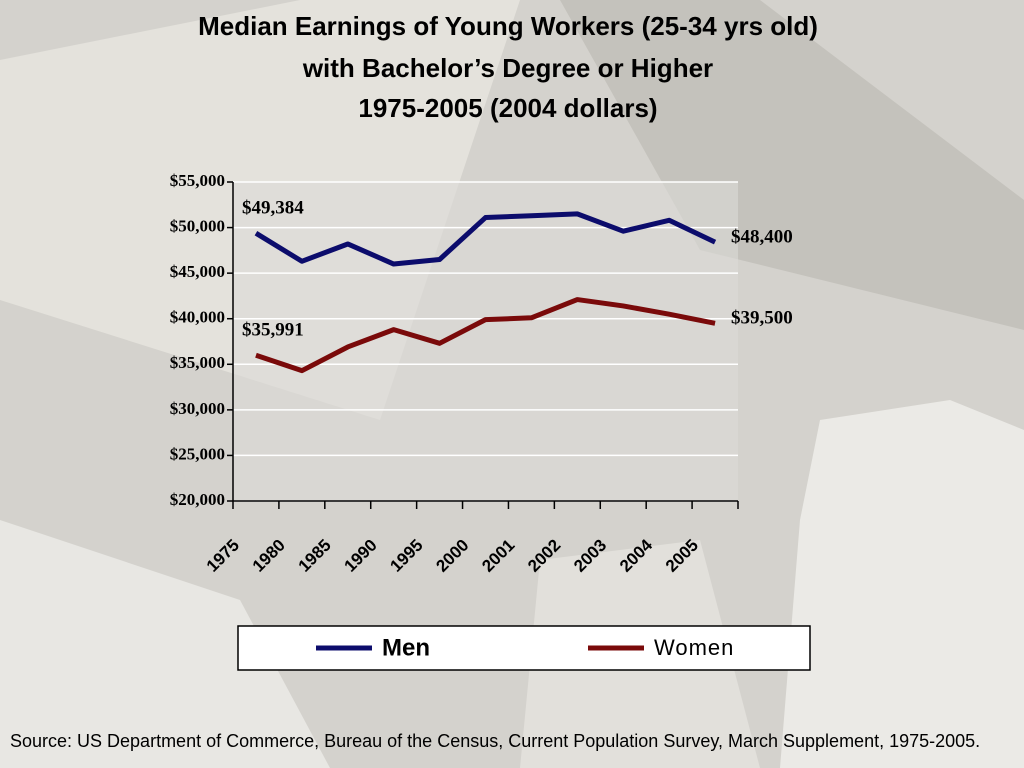  Describe the element at coordinates (762, 237) in the screenshot. I see `data-label: $48,400` at that location.